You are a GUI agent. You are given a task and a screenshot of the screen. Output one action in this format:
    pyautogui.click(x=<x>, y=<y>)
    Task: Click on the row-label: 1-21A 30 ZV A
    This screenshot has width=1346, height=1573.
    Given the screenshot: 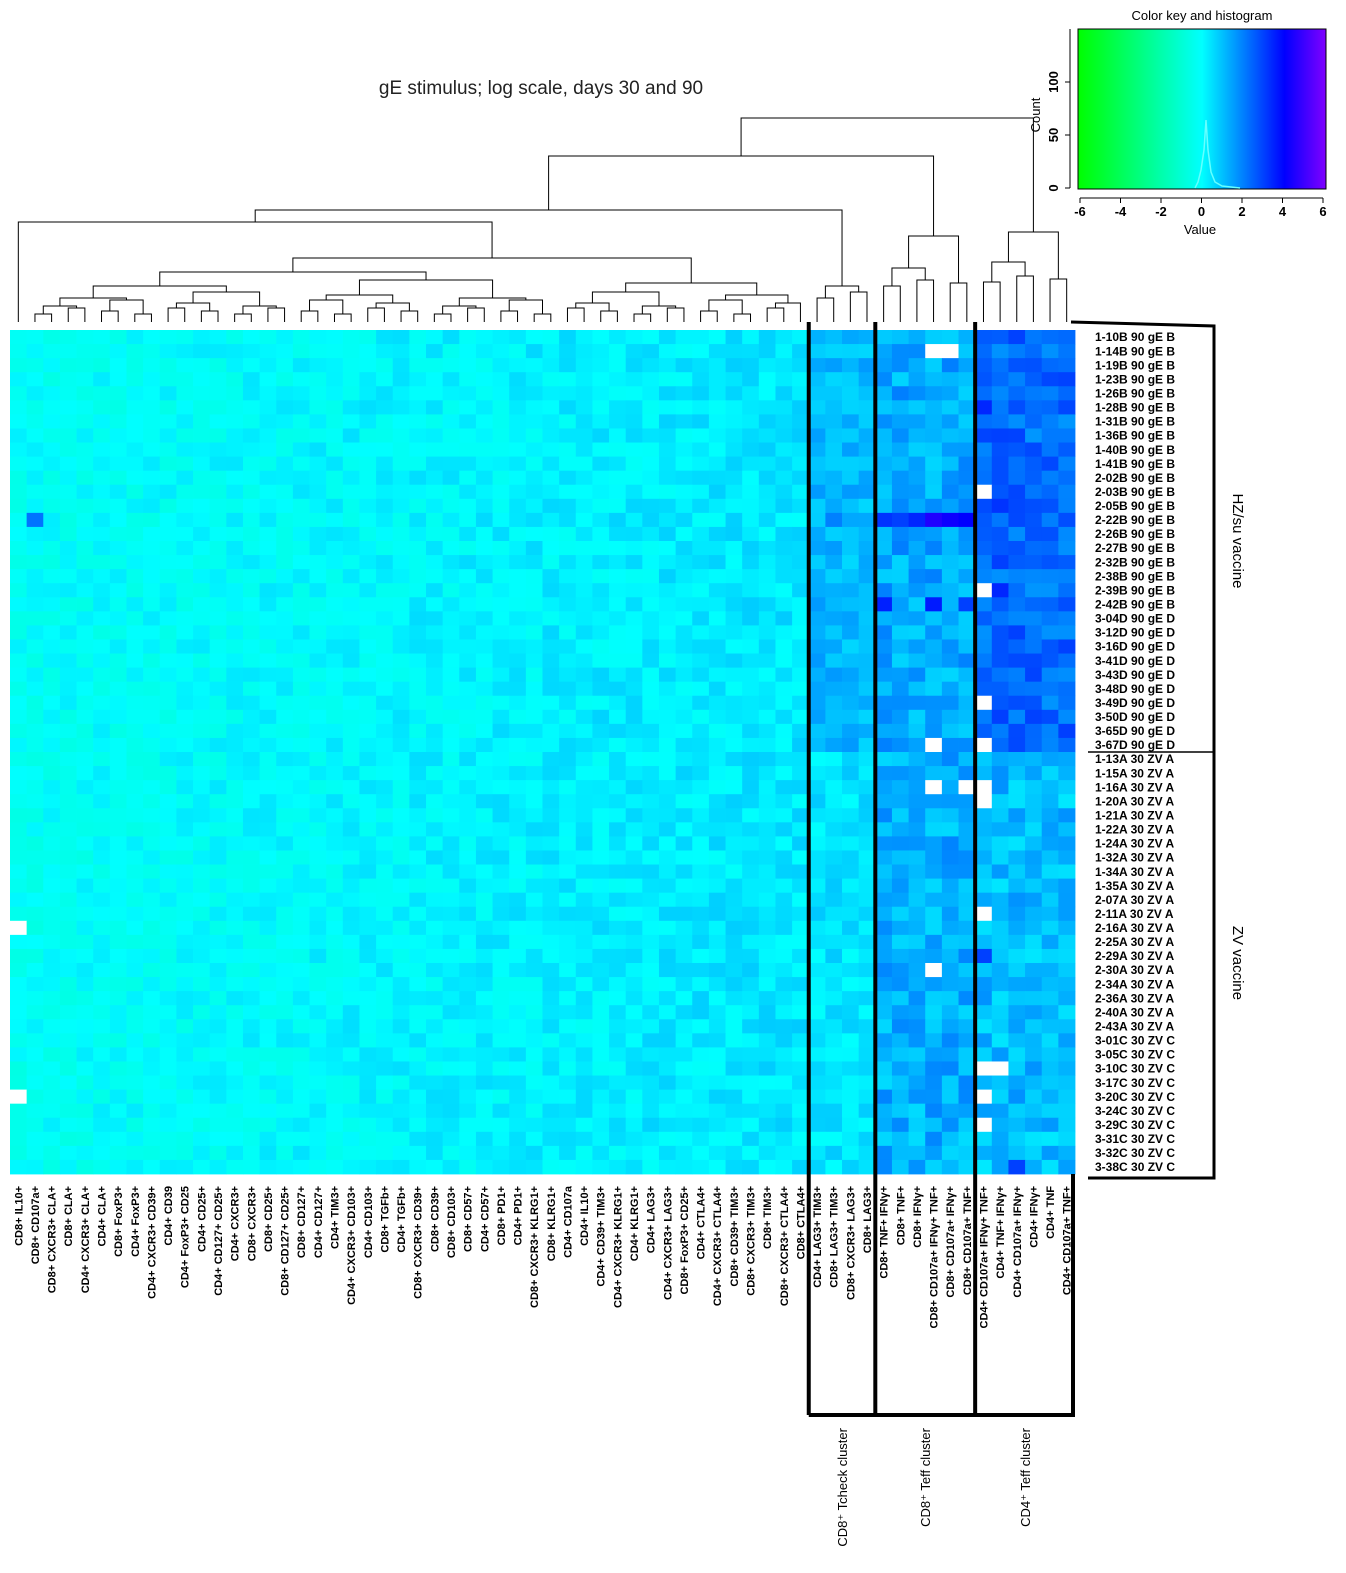 What is the action you would take?
    pyautogui.click(x=1134, y=816)
    